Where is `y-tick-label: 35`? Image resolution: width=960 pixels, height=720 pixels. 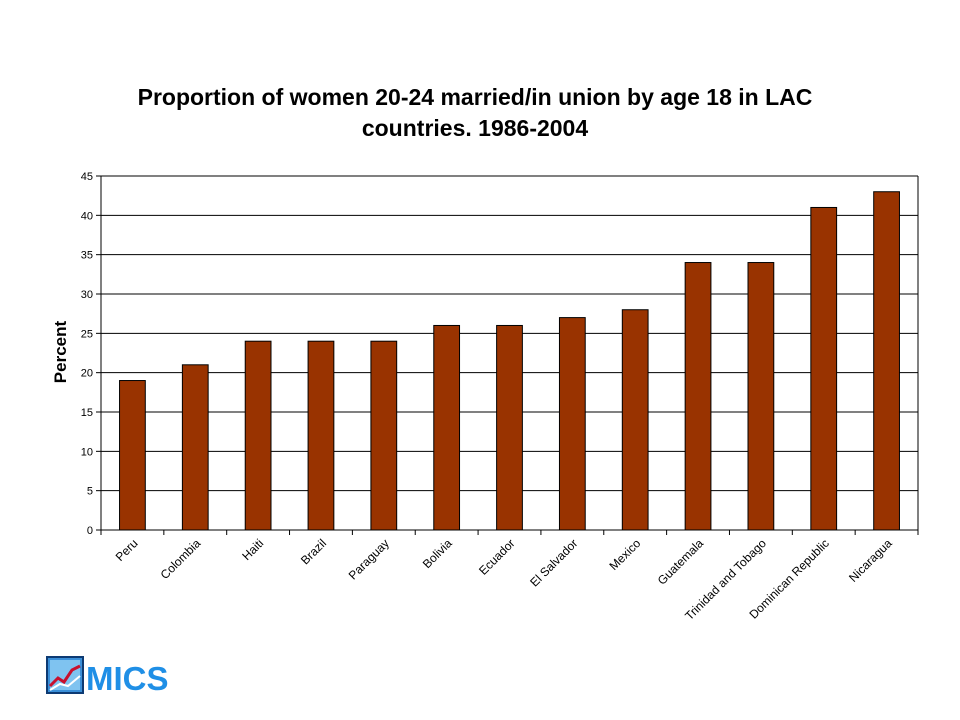 y-tick-label: 35 is located at coordinates (87, 256).